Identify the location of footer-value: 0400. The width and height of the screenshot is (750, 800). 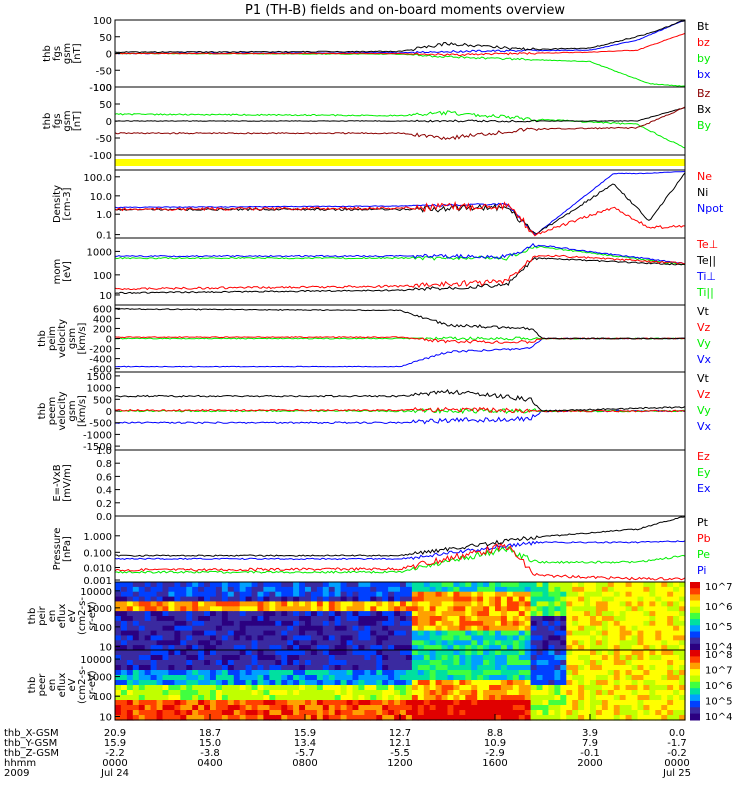
(209, 763).